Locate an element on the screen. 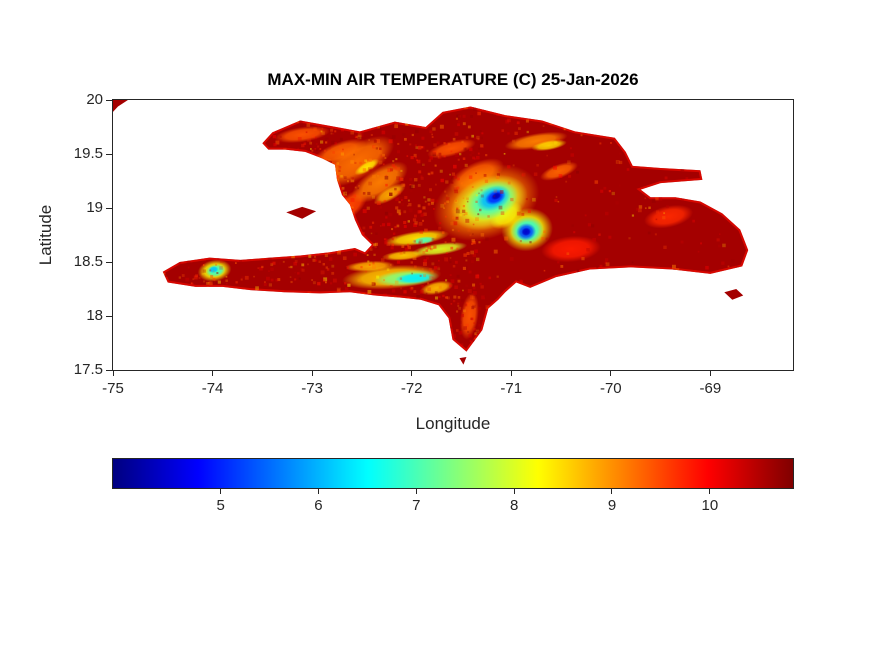 This screenshot has height=656, width=875. y-tick-label: 18.5 is located at coordinates (88, 261).